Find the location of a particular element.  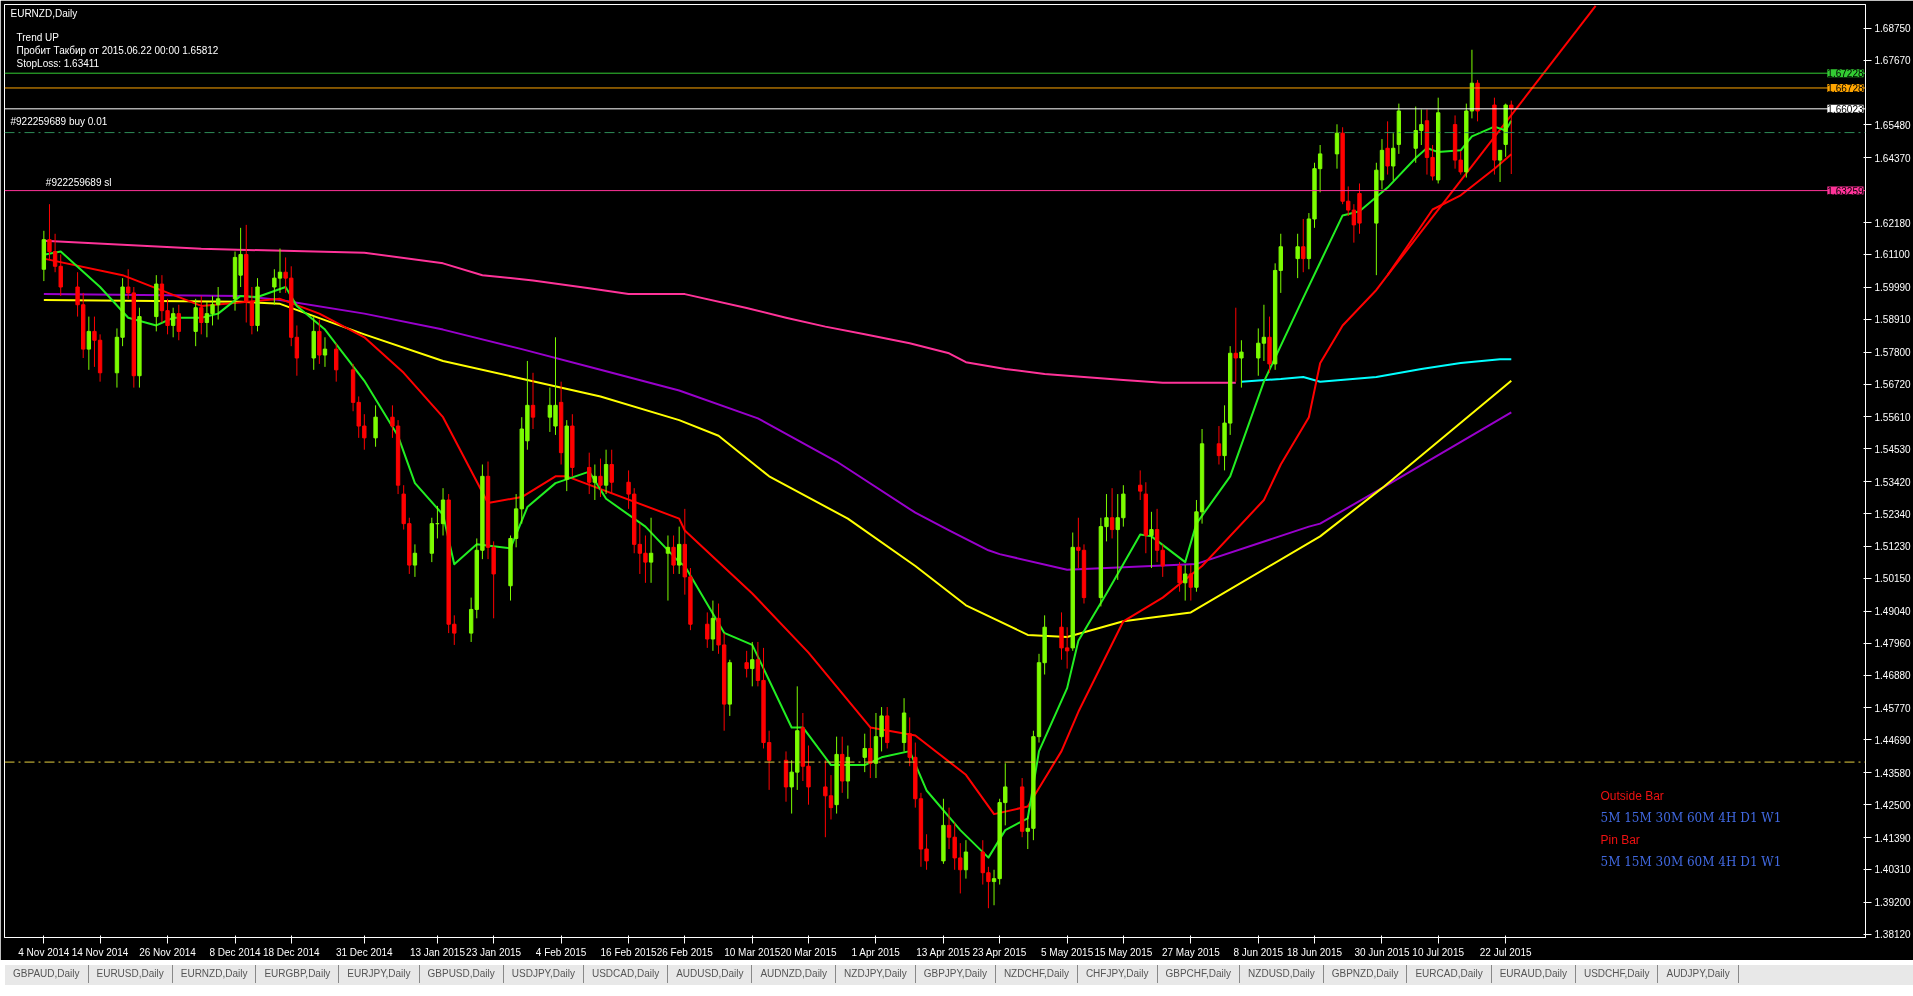

y-tick-label: 1.42500 is located at coordinates (1893, 805).